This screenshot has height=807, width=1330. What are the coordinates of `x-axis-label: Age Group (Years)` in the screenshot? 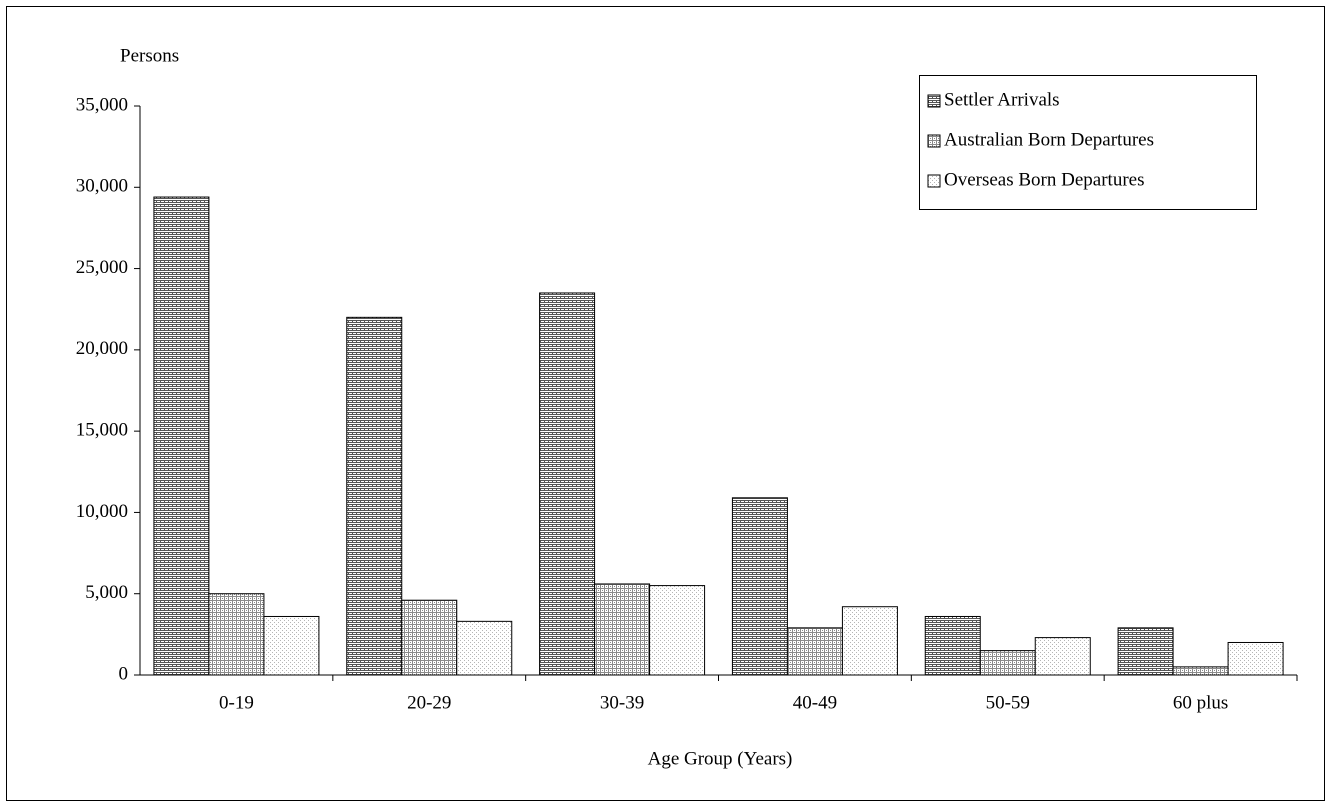 It's located at (720, 758).